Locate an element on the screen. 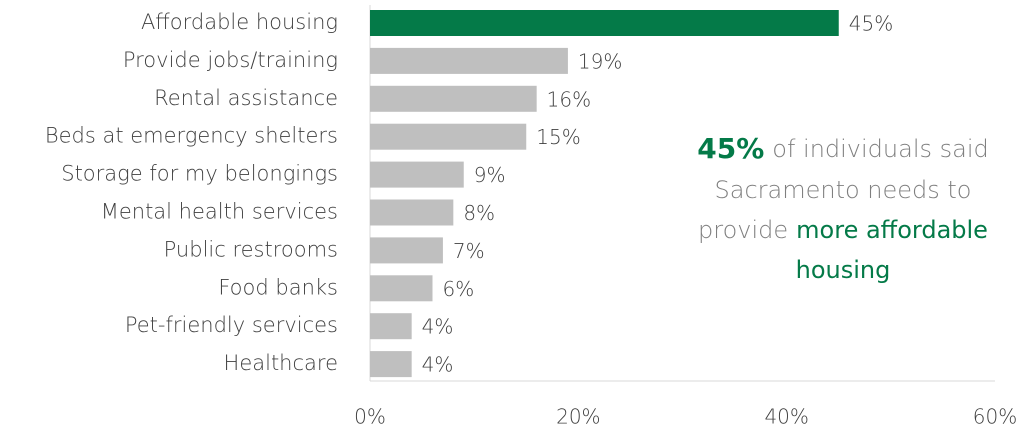 The image size is (1022, 438). category-label: Public restrooms is located at coordinates (251, 249).